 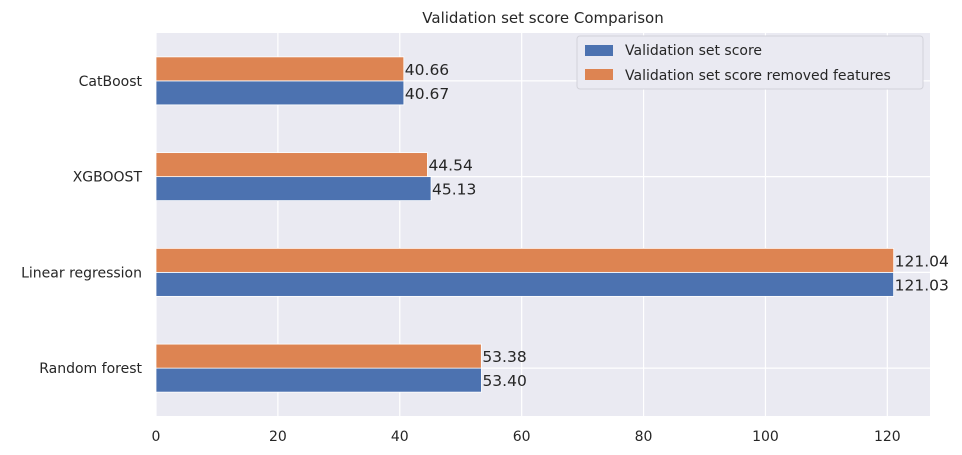 I want to click on data-label: 40.67, so click(x=427, y=94).